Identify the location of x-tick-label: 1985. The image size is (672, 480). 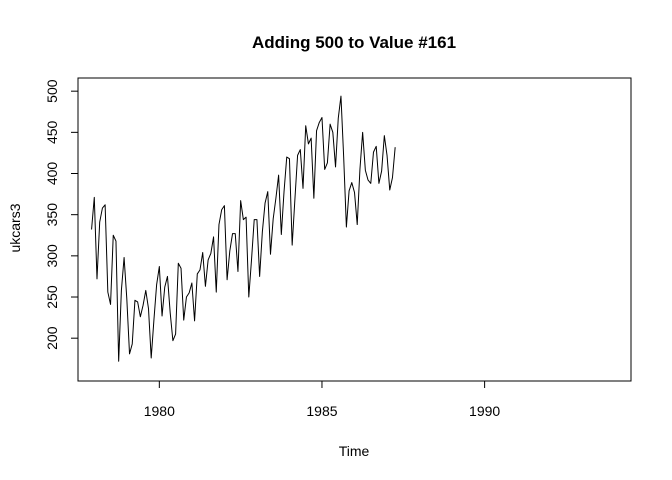
(321, 411).